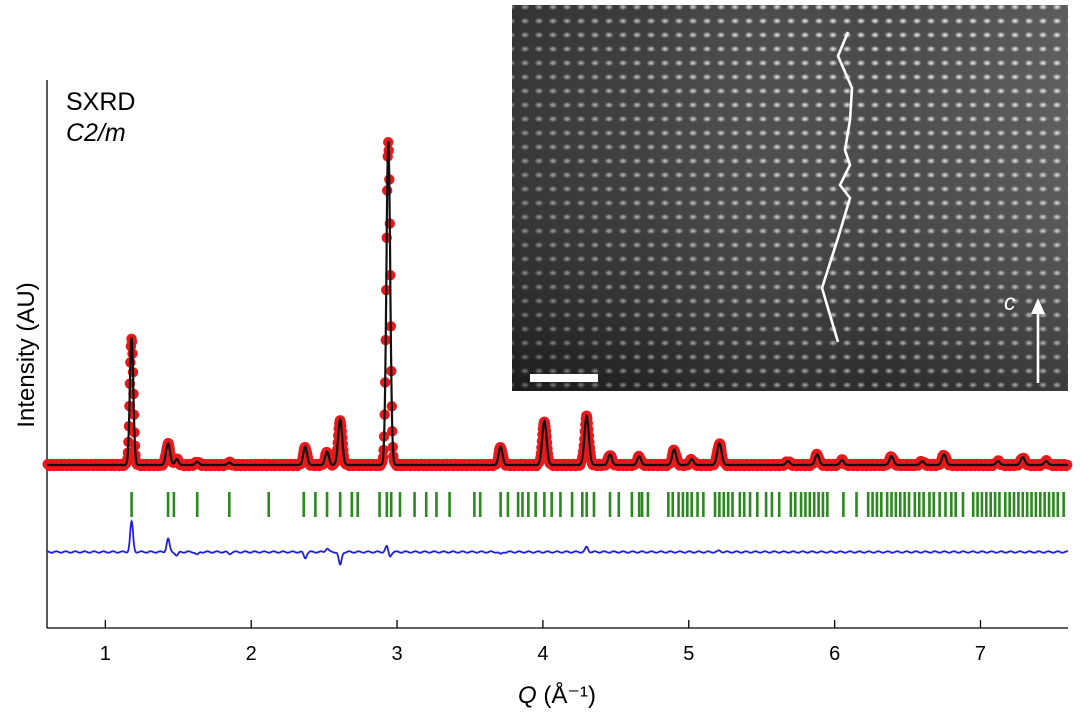  What do you see at coordinates (543, 642) in the screenshot?
I see `x-ticks: 1 2 3 4 5 6 7` at bounding box center [543, 642].